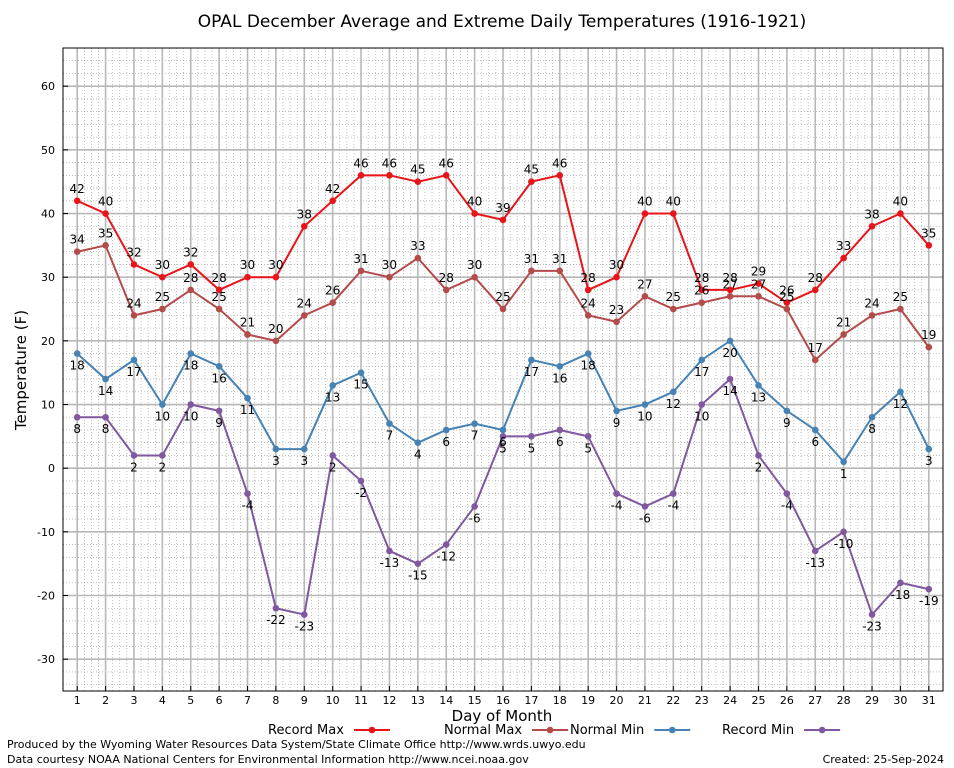 The image size is (954, 768). Describe the element at coordinates (332, 291) in the screenshot. I see `data-label: 26` at that location.